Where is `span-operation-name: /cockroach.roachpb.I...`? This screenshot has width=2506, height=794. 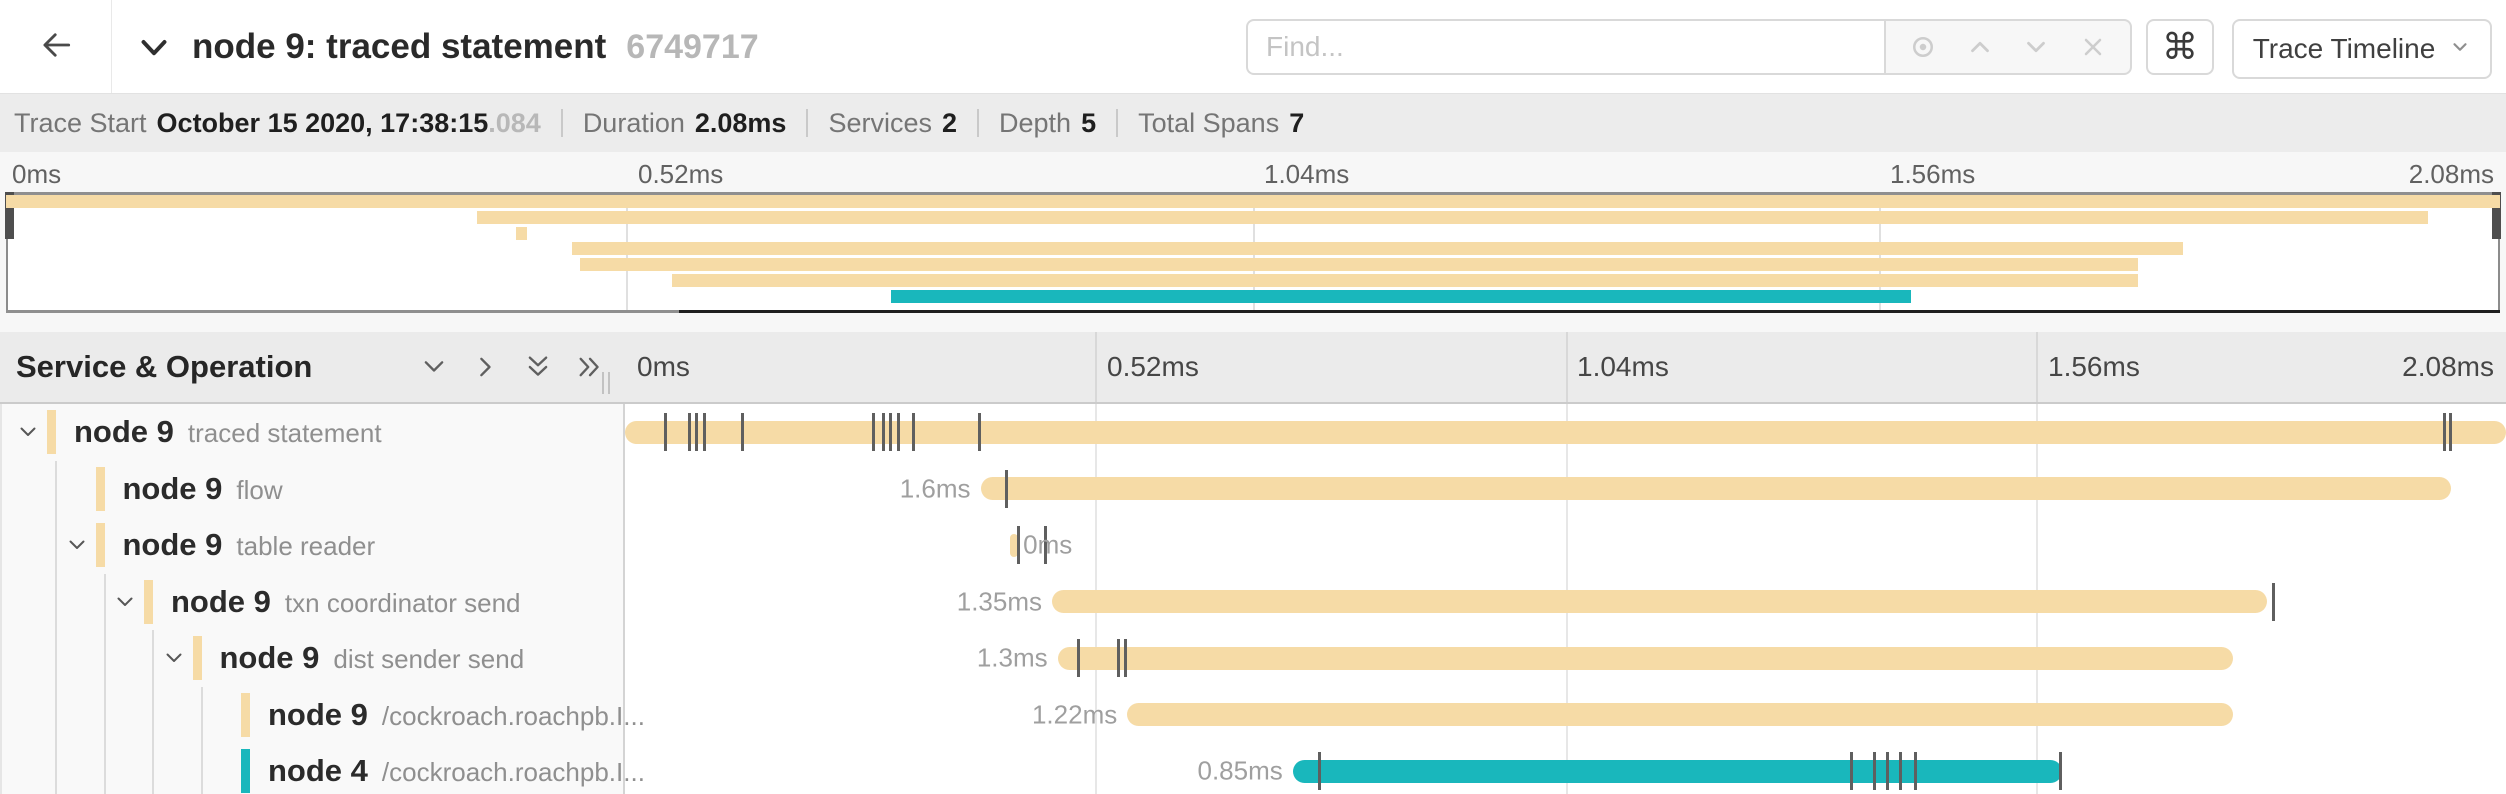
span-operation-name: /cockroach.roachpb.I... is located at coordinates (513, 715).